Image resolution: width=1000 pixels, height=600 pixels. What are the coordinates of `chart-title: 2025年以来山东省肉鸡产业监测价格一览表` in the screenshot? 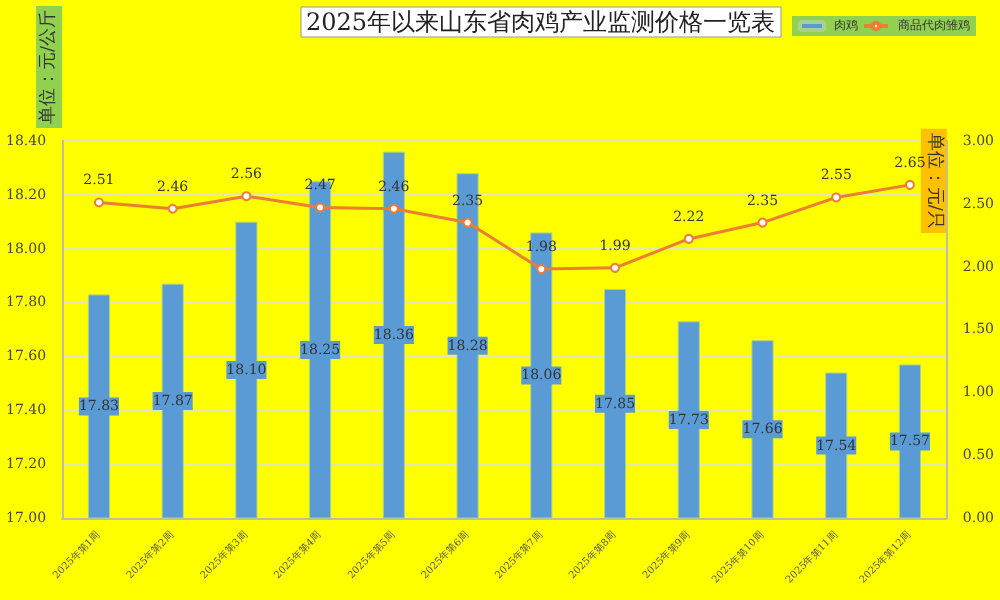 It's located at (541, 22).